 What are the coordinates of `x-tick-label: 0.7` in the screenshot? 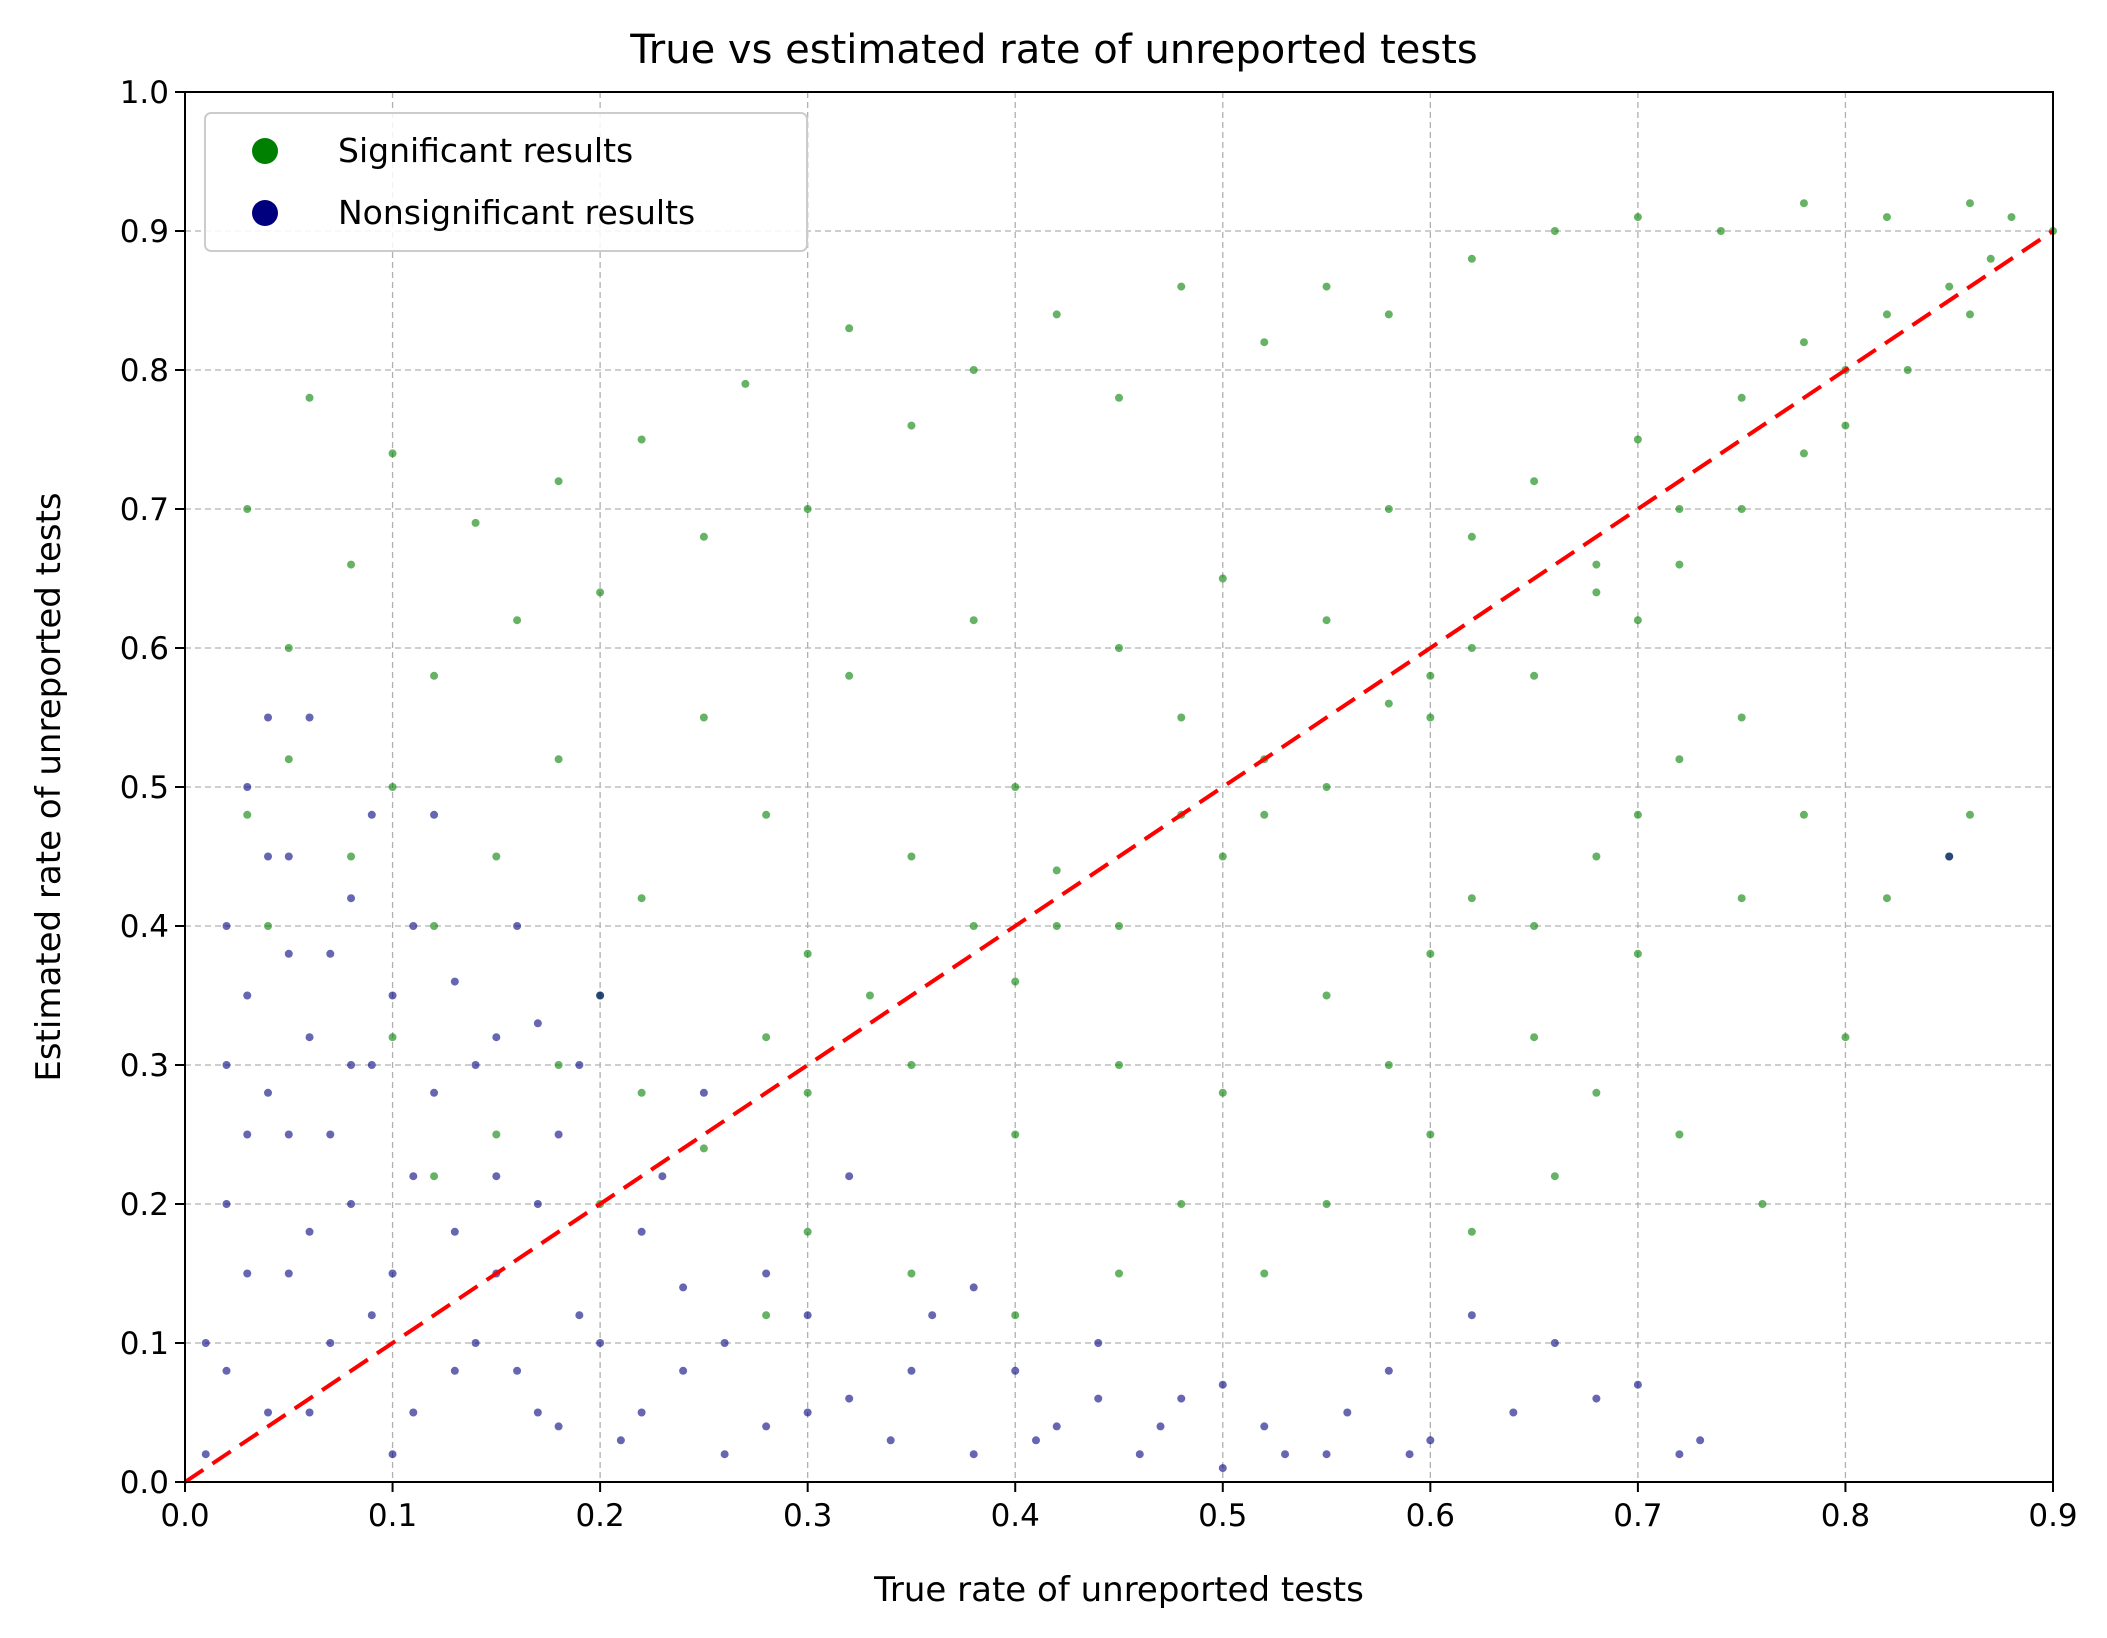 It's located at (1637, 1516).